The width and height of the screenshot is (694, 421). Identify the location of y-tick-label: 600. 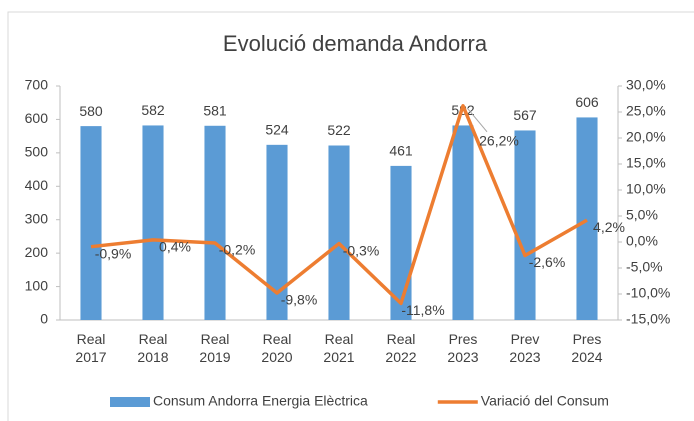
(37, 118).